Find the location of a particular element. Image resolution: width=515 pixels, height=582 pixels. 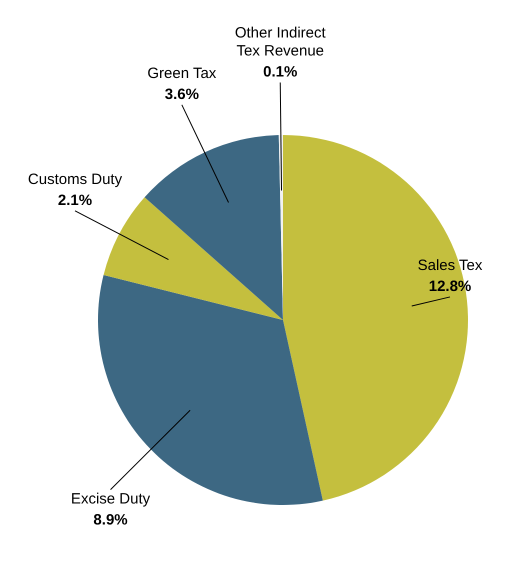

slice-label: Green Tax is located at coordinates (182, 73).